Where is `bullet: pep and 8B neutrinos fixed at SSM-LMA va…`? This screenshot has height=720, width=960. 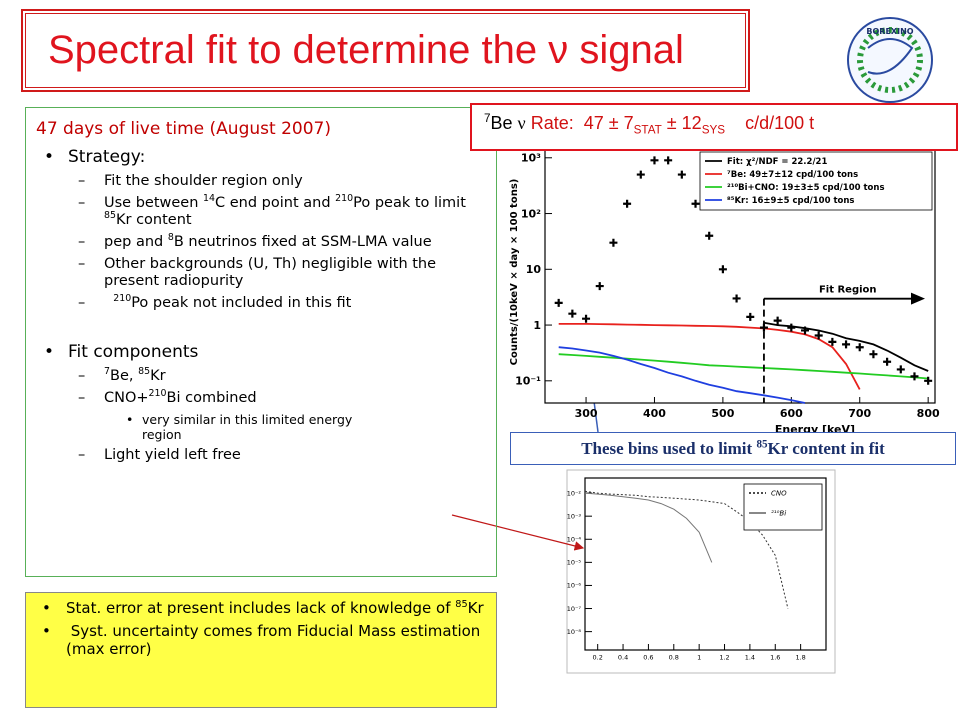
bullet: pep and 8B neutrinos fixed at SSM-LMA va… is located at coordinates (261, 242).